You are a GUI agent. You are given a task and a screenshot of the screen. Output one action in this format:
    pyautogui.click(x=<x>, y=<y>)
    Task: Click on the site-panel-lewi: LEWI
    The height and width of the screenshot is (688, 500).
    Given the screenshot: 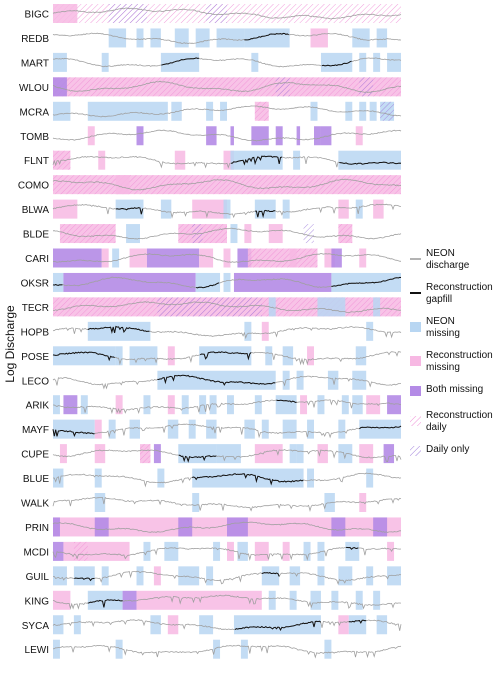 What is the action you would take?
    pyautogui.click(x=213, y=649)
    